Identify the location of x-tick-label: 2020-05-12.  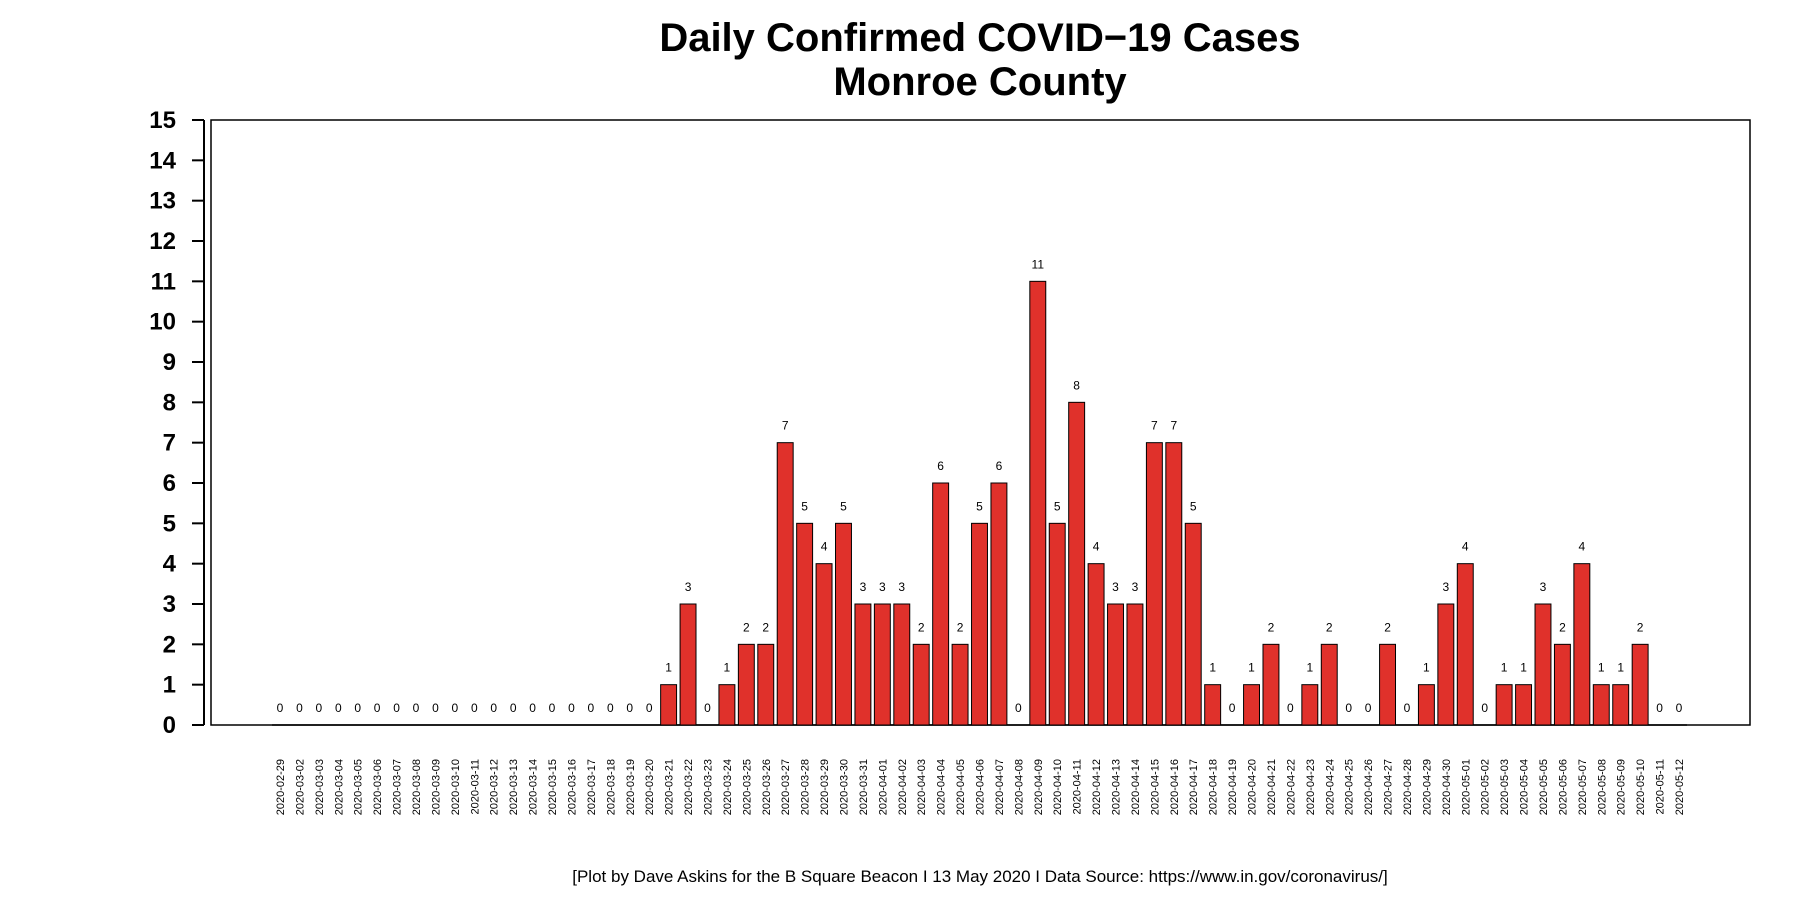
(1680, 787).